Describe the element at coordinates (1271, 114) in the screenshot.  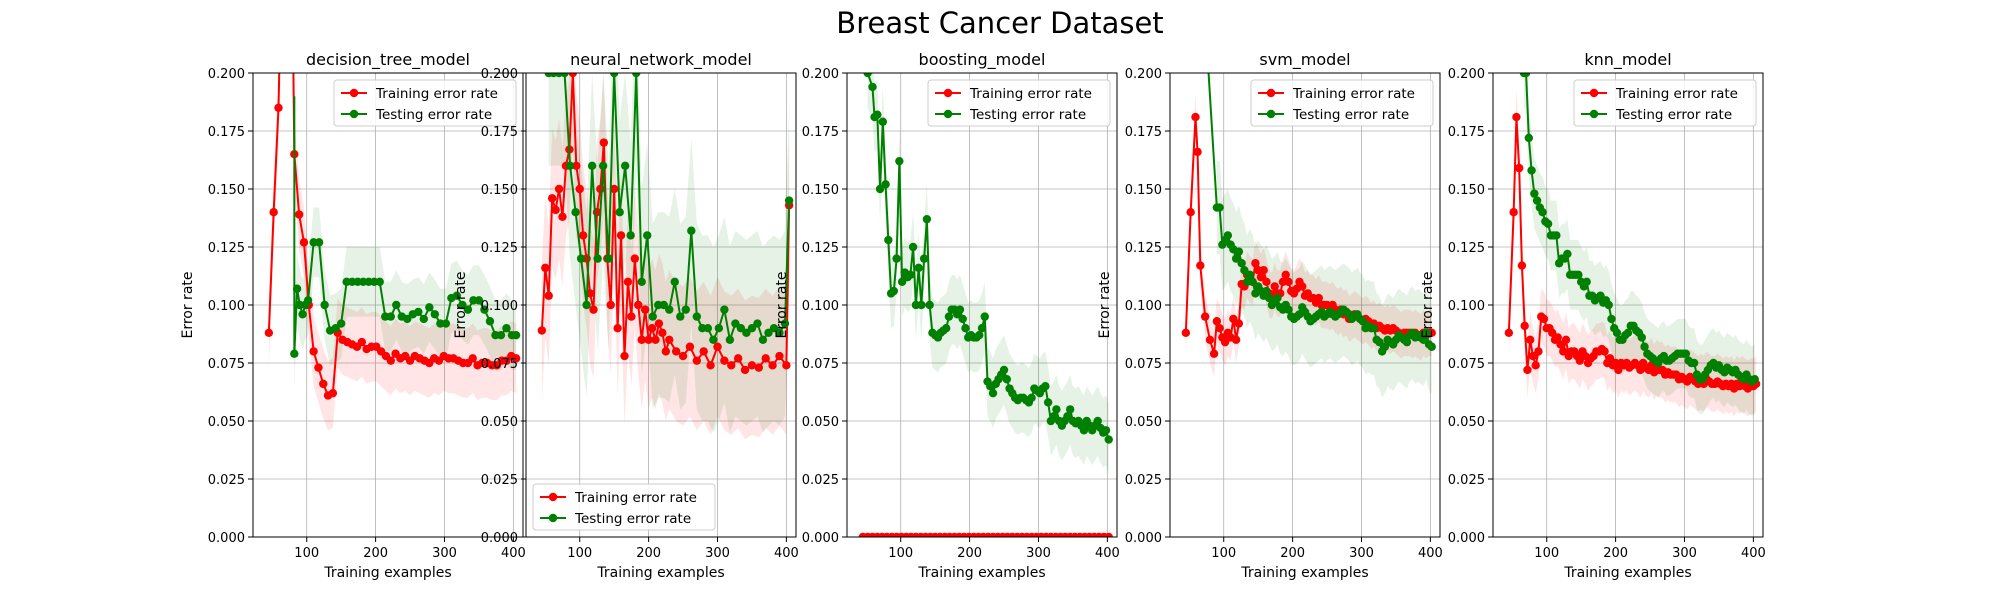
I see `legend-marker-testing-error-rate` at that location.